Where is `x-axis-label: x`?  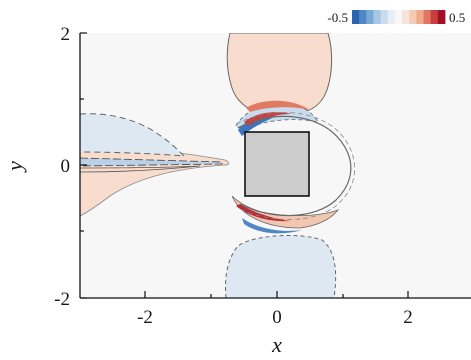
x-axis-label: x is located at coordinates (276, 344).